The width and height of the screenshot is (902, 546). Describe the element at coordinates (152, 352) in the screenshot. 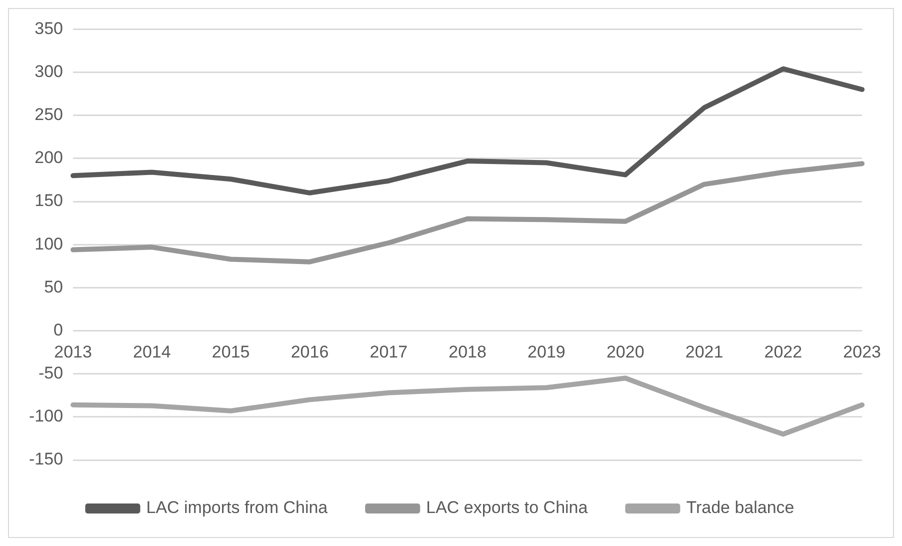

I see `x-tick-label: 2014` at that location.